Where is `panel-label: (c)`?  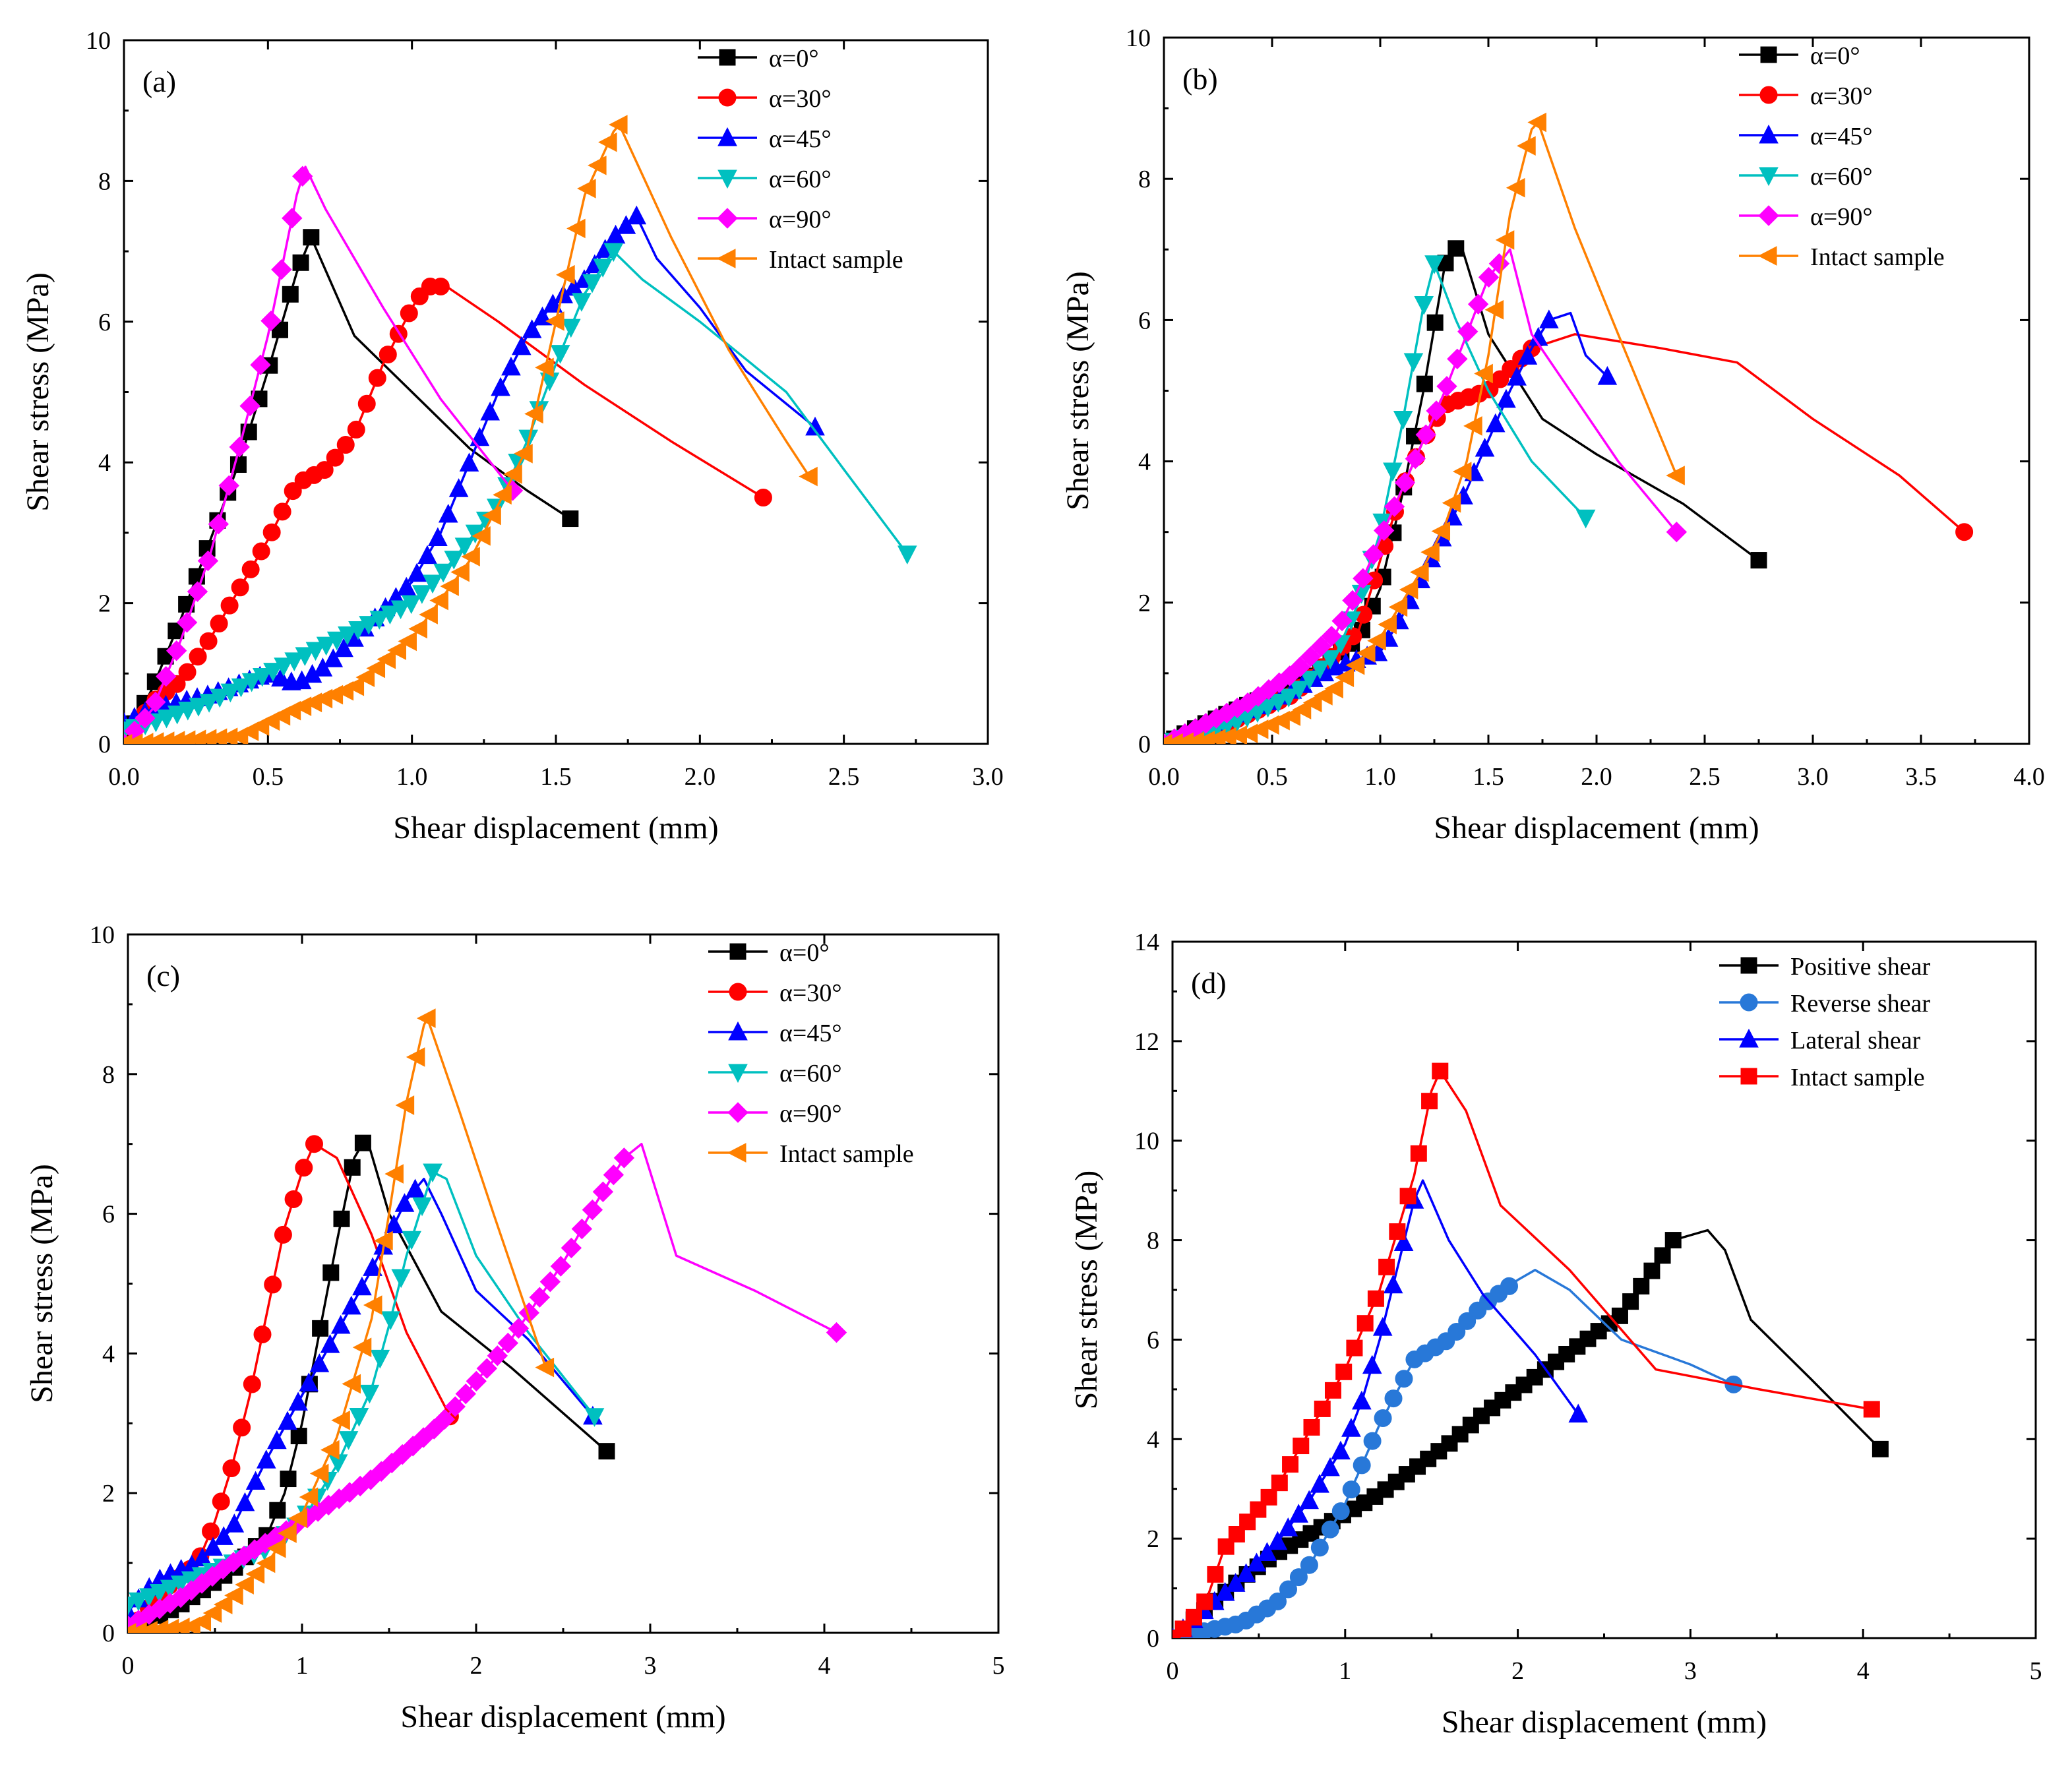
panel-label: (c) is located at coordinates (163, 975).